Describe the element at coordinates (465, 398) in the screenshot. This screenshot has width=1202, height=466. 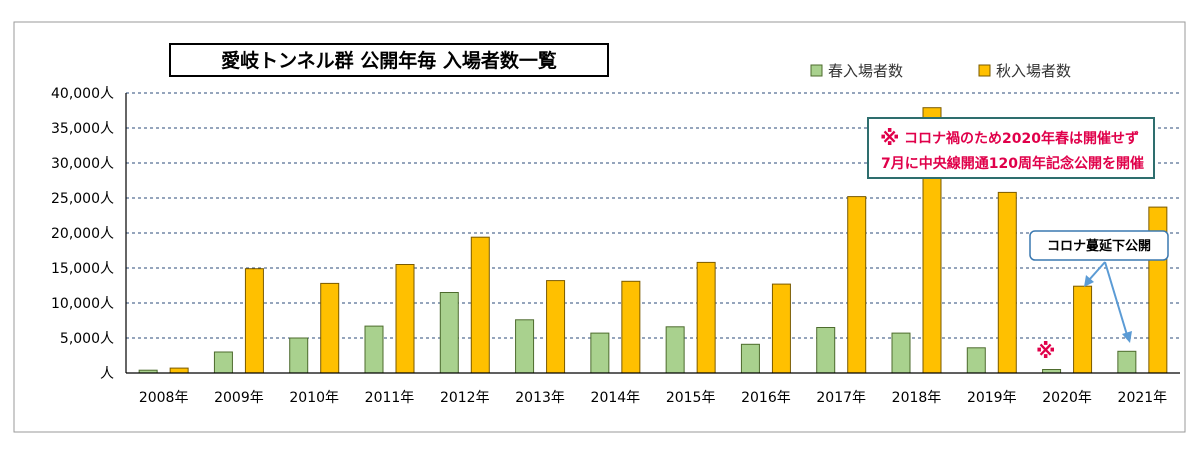
I see `x-tick-label: 2012年` at that location.